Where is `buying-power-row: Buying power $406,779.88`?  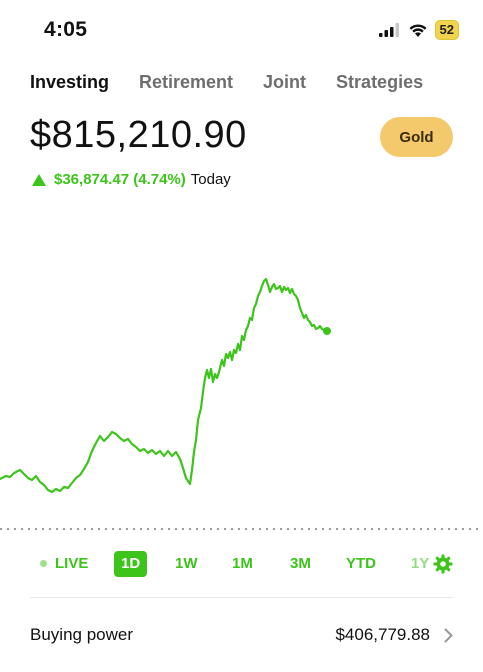
buying-power-row: Buying power $406,779.88 is located at coordinates (241, 635).